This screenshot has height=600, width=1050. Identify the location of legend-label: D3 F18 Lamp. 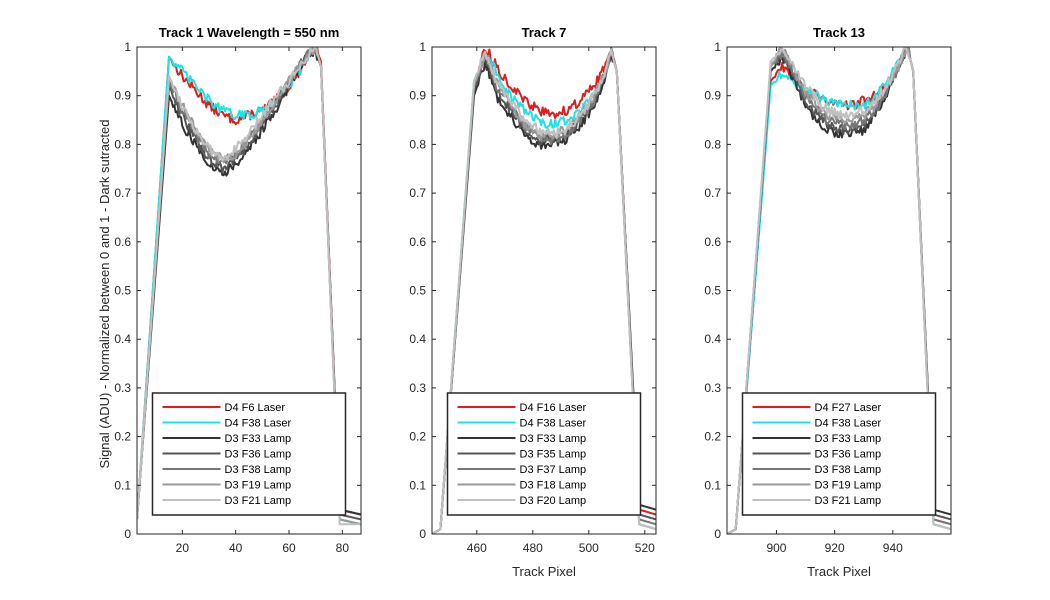
(553, 486).